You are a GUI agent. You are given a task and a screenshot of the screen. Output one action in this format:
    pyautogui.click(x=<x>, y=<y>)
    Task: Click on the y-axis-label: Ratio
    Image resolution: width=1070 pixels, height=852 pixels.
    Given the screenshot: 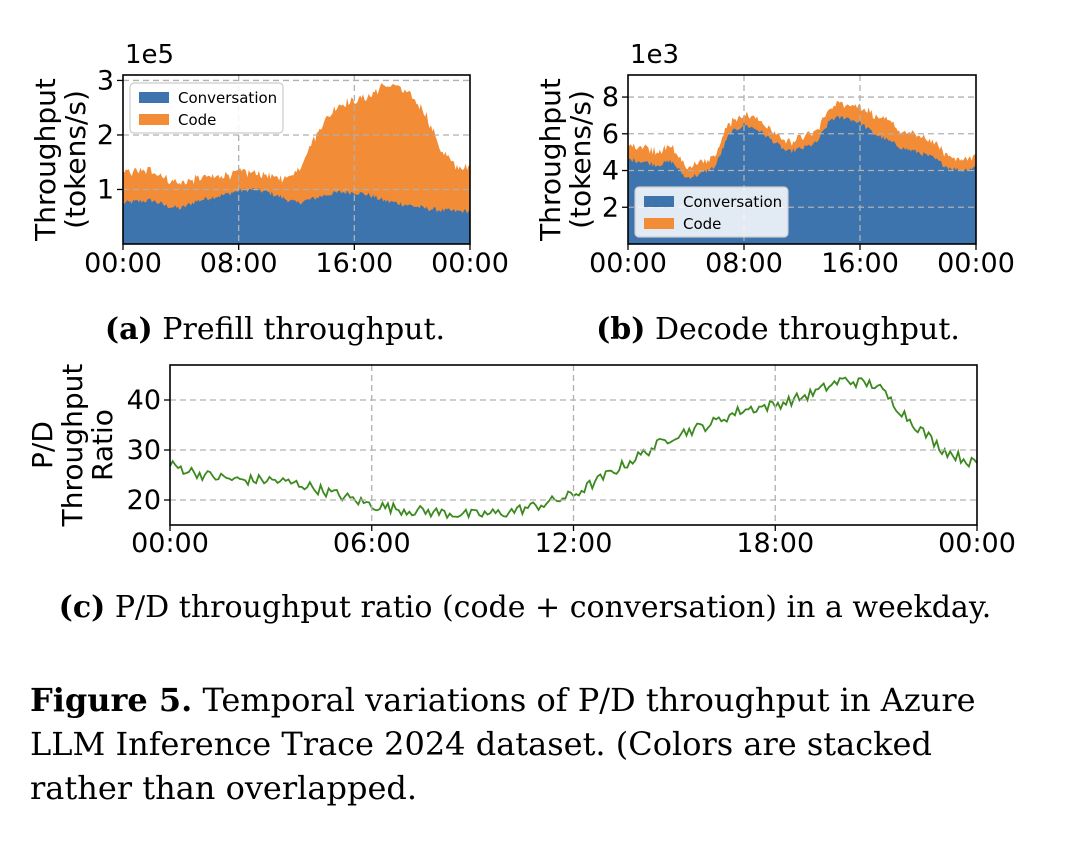 What is the action you would take?
    pyautogui.click(x=102, y=445)
    